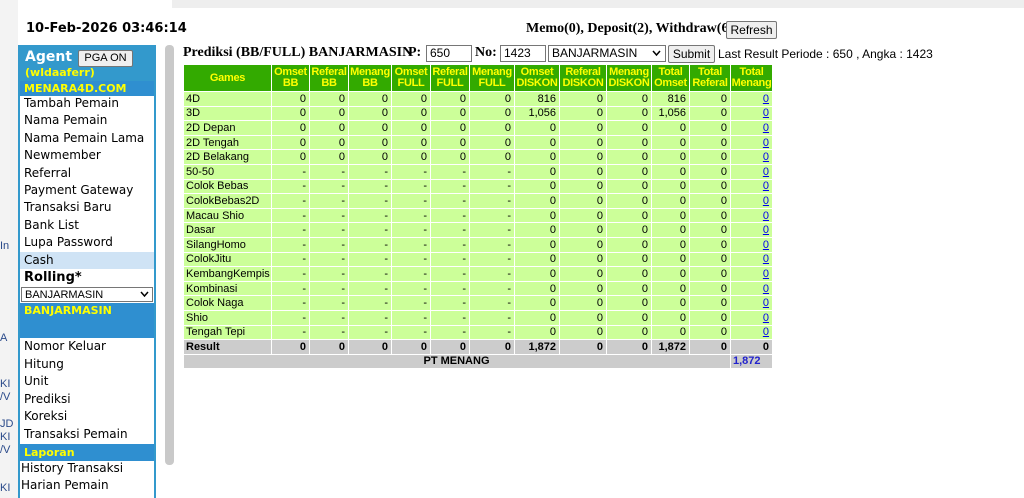 This screenshot has width=1024, height=498. I want to click on menu-item: Referral, so click(48, 172).